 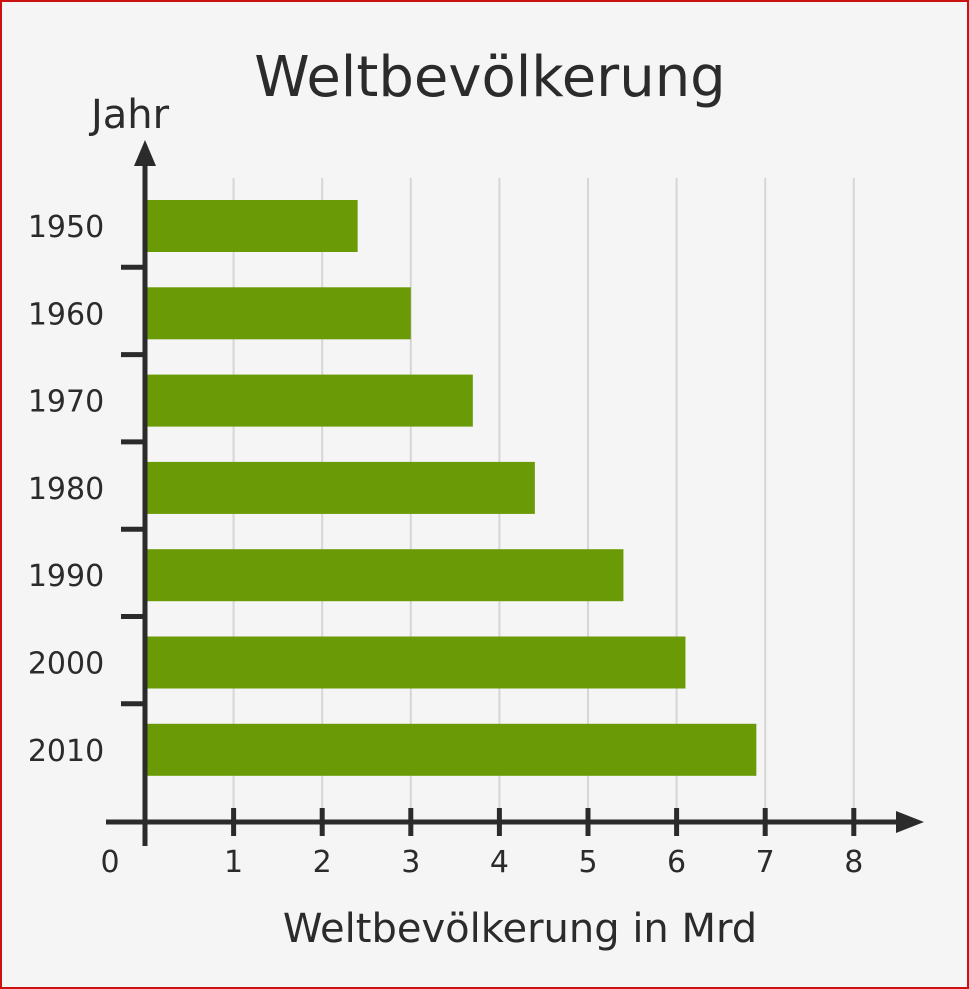 I want to click on bar-1950, so click(x=251, y=226).